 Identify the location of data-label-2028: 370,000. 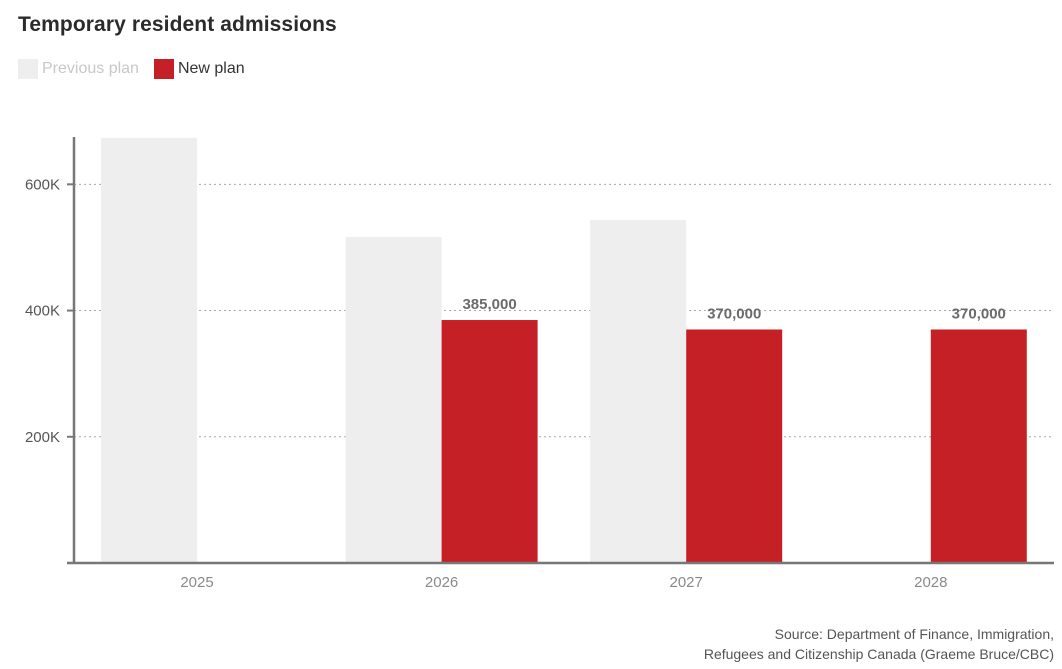
(979, 313).